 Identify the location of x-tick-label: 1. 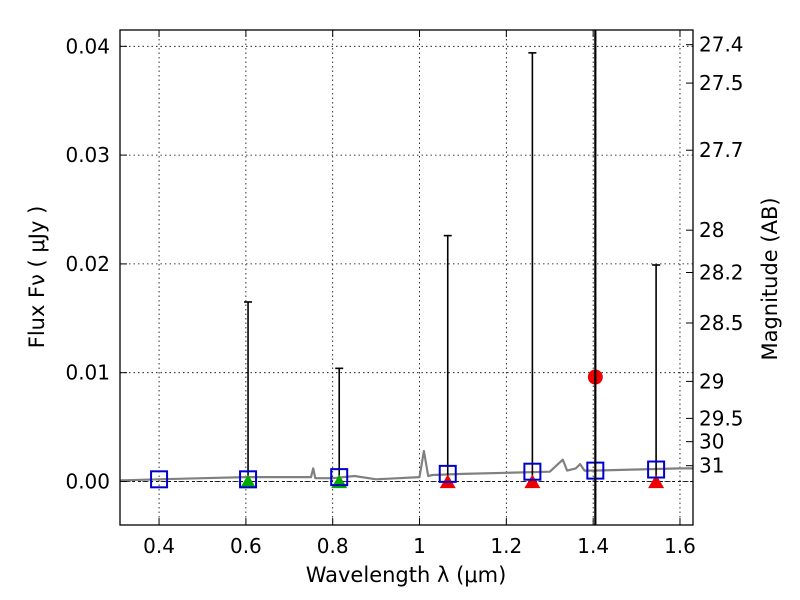
(419, 546).